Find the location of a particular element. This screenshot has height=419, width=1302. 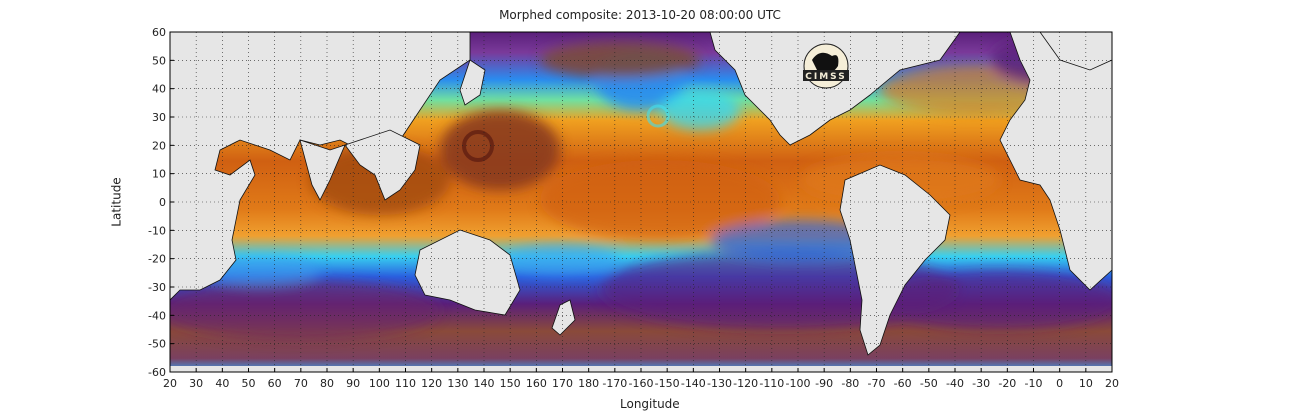

x-tick-label: -90 is located at coordinates (824, 383).